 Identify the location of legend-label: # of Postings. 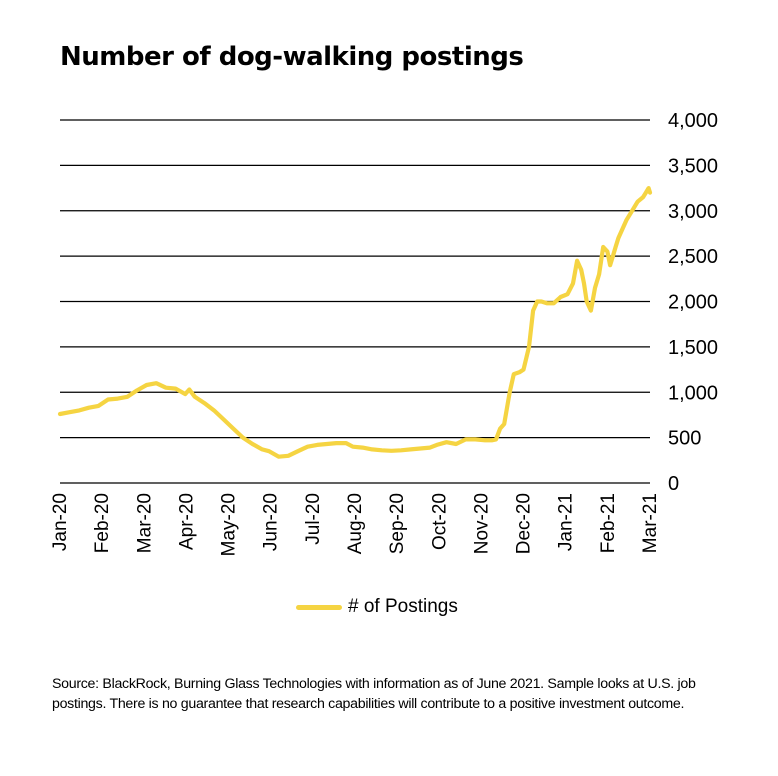
(403, 606).